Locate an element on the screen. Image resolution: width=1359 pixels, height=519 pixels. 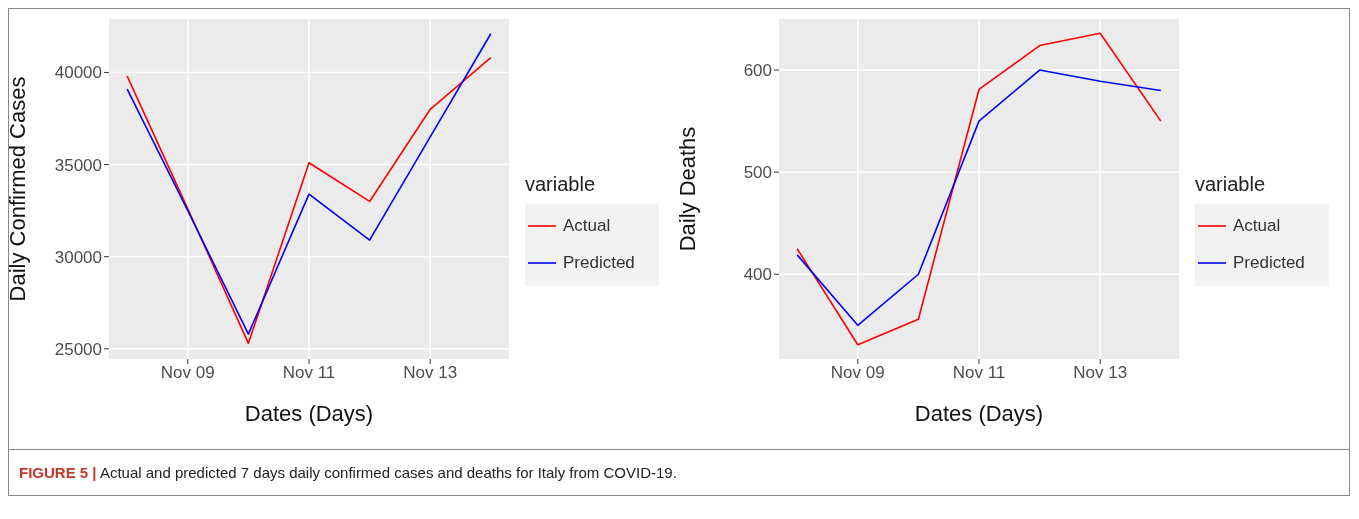
y-tick-label: 400 is located at coordinates (757, 275).